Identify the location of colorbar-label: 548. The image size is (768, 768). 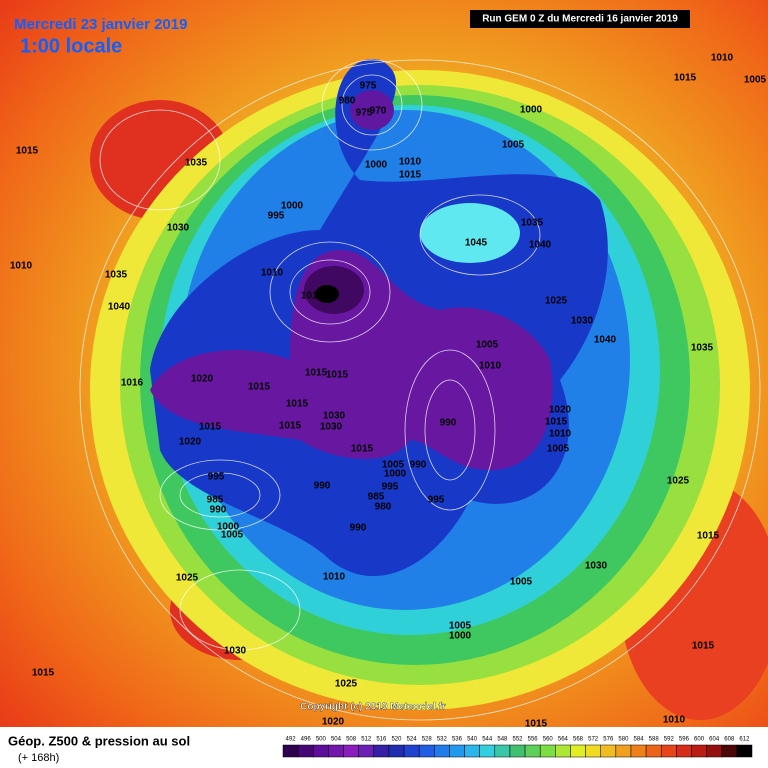
(502, 740).